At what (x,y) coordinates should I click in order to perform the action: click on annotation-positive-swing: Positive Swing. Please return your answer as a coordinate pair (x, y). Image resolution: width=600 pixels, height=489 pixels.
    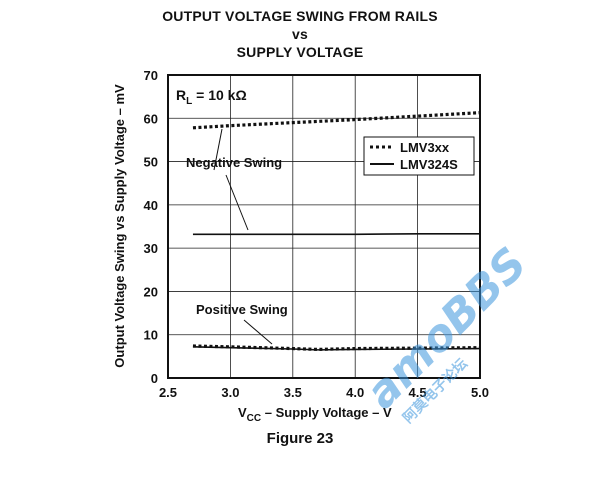
    Looking at the image, I should click on (242, 309).